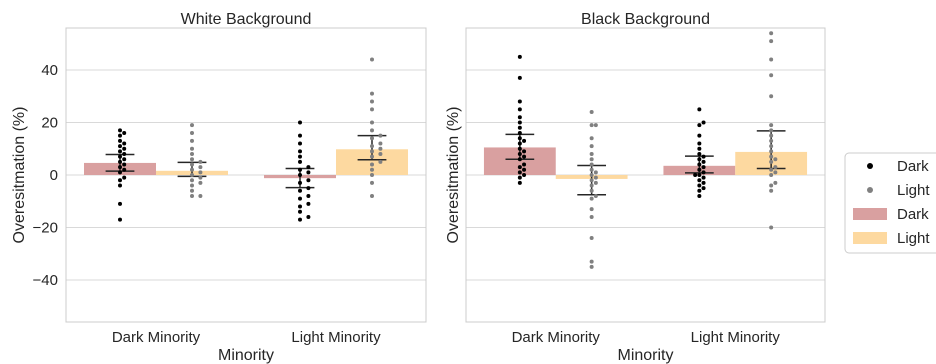 The width and height of the screenshot is (936, 364). What do you see at coordinates (645, 19) in the screenshot?
I see `chart-title: Black Background` at bounding box center [645, 19].